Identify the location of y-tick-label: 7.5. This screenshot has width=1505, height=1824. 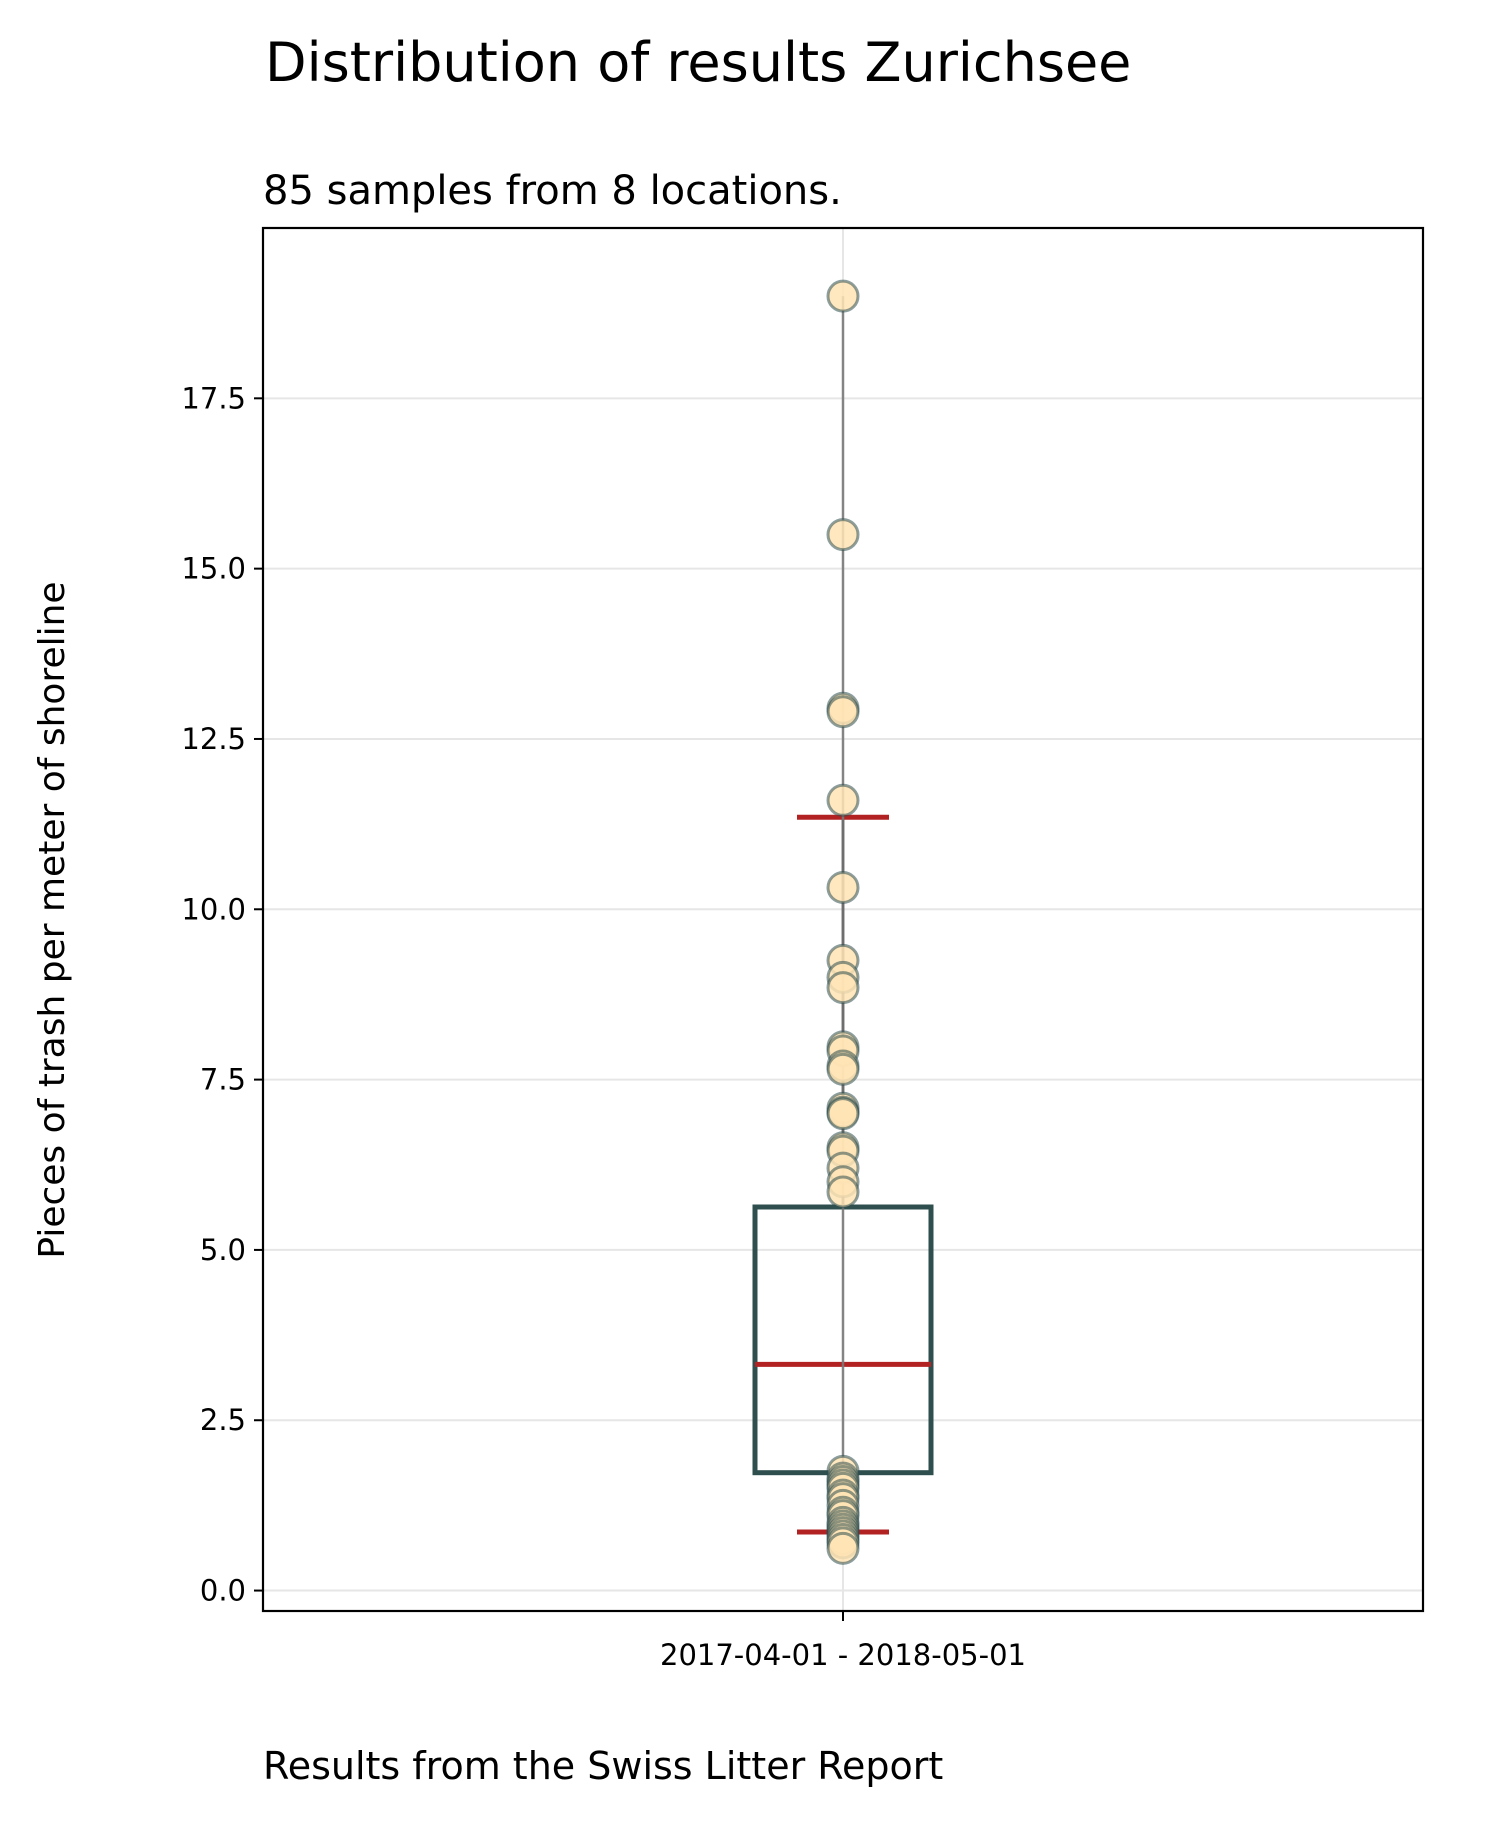
(223, 1080).